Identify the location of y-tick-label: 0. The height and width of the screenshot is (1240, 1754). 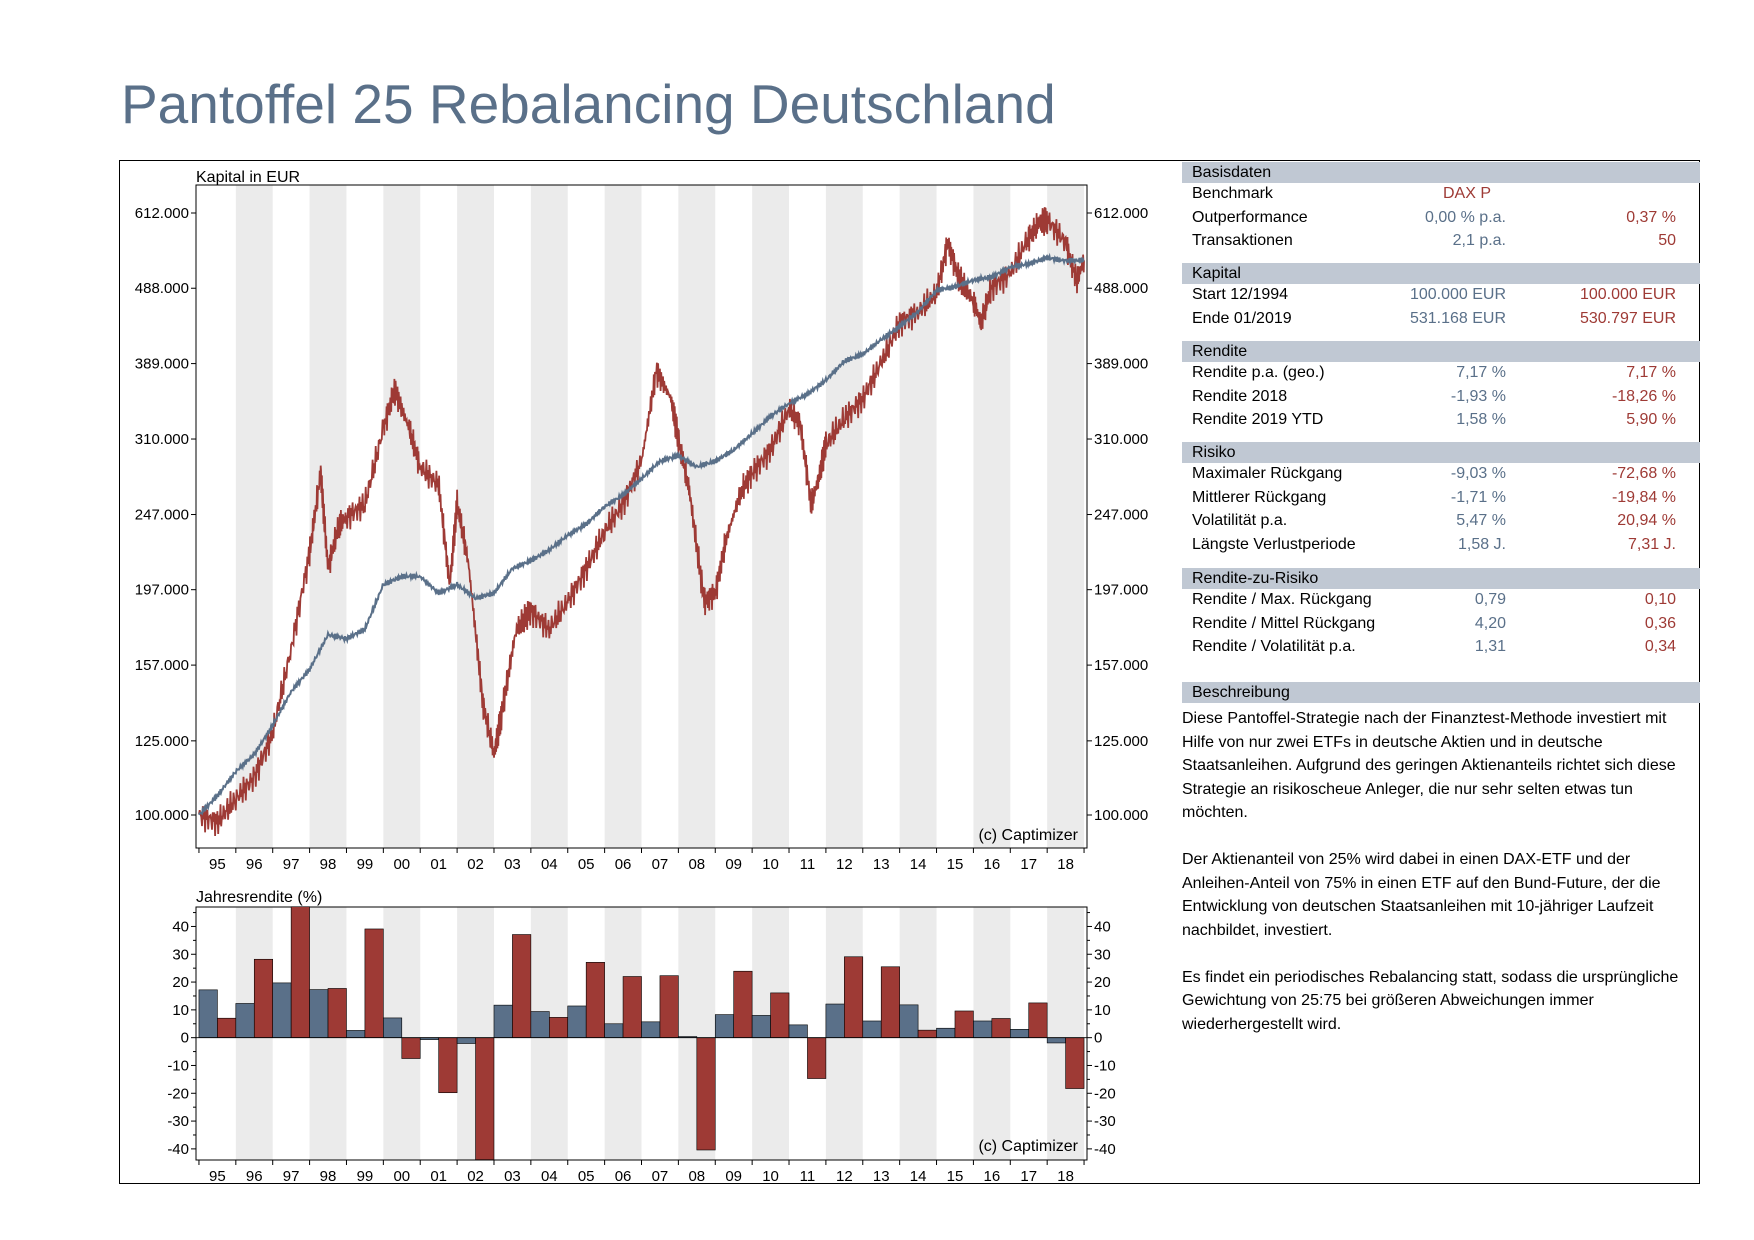
(185, 1038).